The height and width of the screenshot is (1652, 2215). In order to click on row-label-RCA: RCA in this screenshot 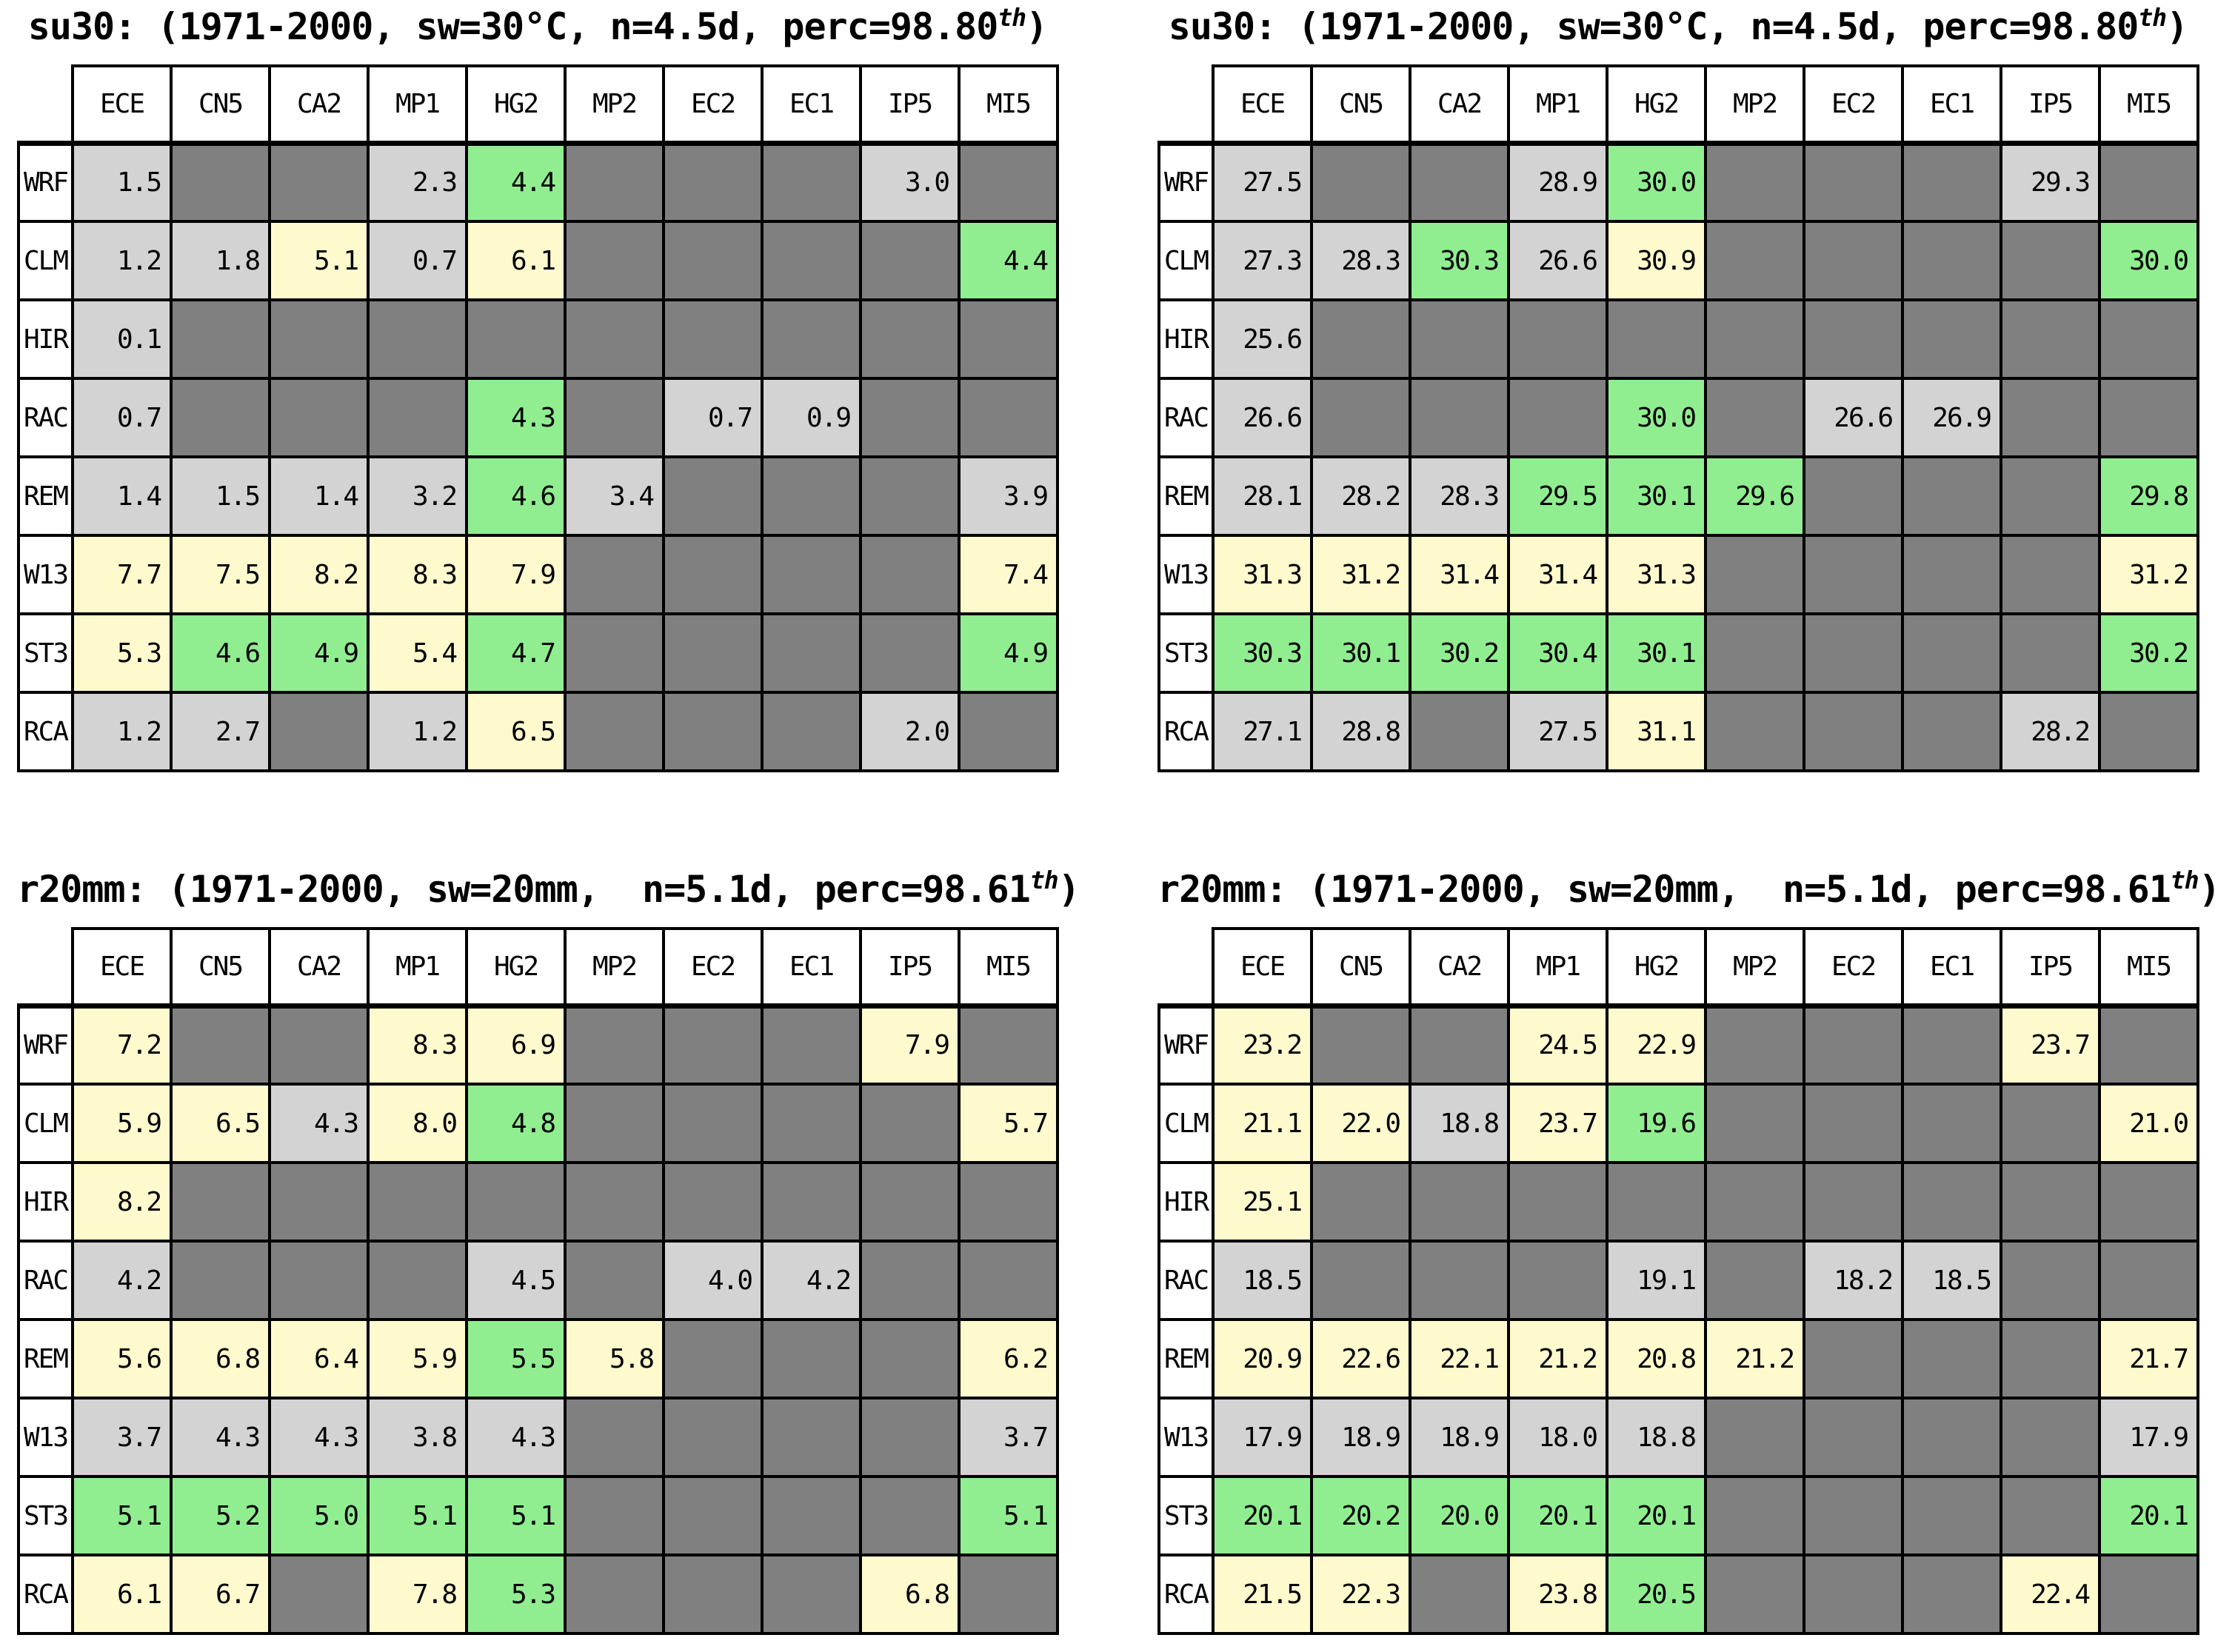, I will do `click(1186, 1595)`.